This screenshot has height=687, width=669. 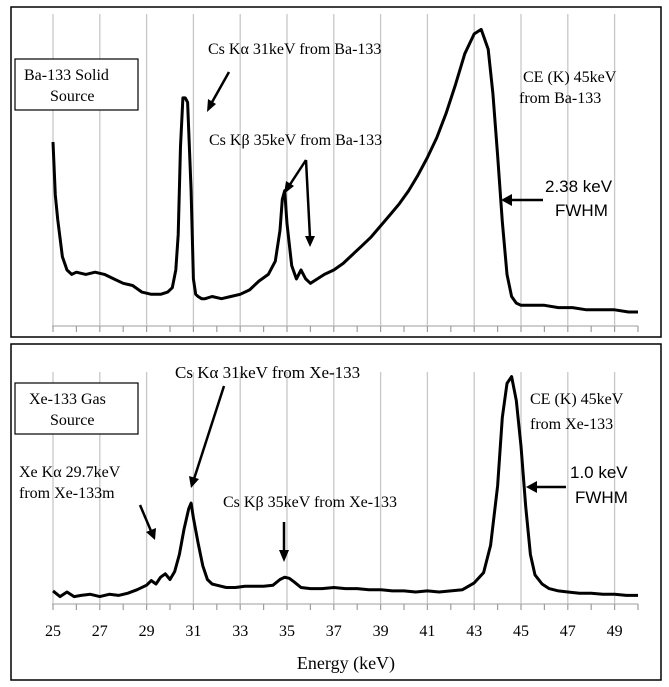 I want to click on x-tick-label-31: 31, so click(x=193, y=631).